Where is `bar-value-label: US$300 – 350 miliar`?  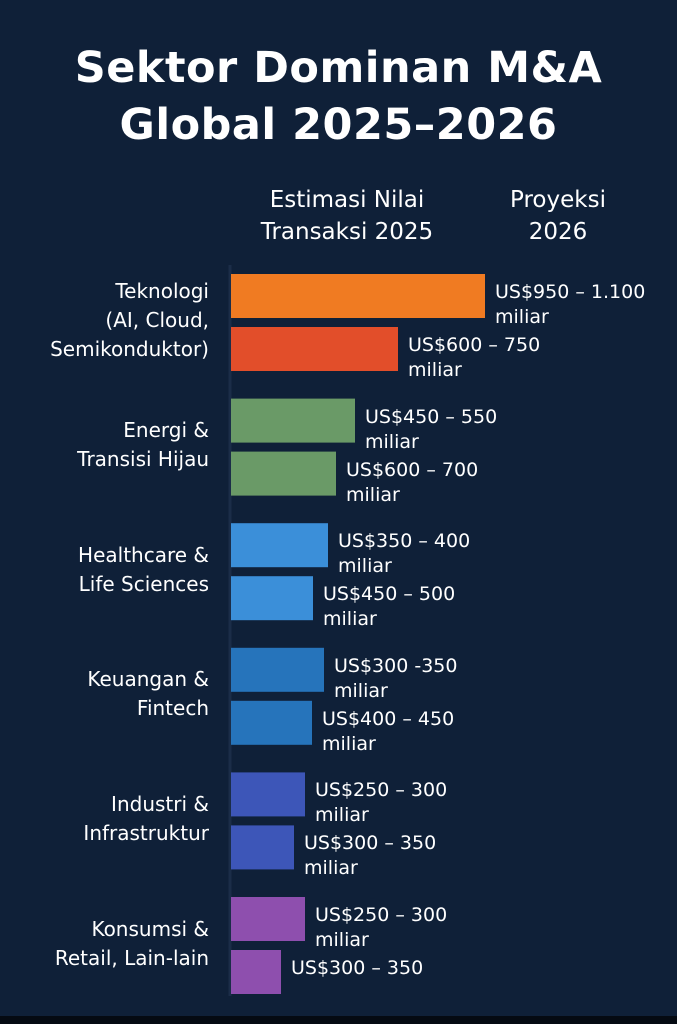 bar-value-label: US$300 – 350 miliar is located at coordinates (370, 856).